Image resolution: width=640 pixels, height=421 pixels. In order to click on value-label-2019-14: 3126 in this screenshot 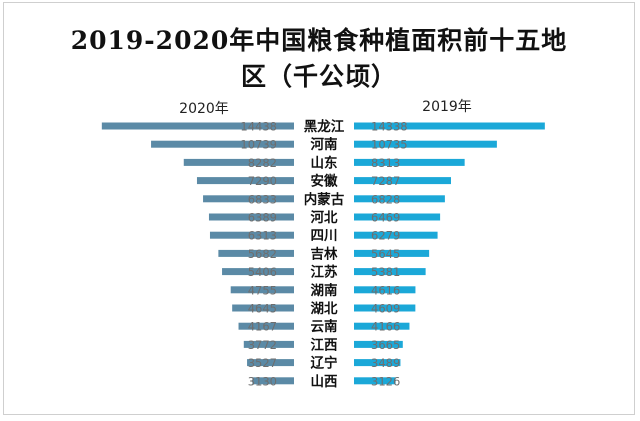, I will do `click(385, 381)`.